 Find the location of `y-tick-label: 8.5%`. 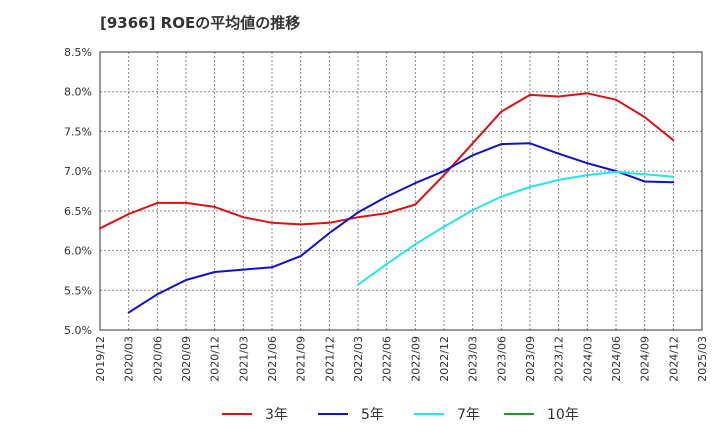

y-tick-label: 8.5% is located at coordinates (78, 52).